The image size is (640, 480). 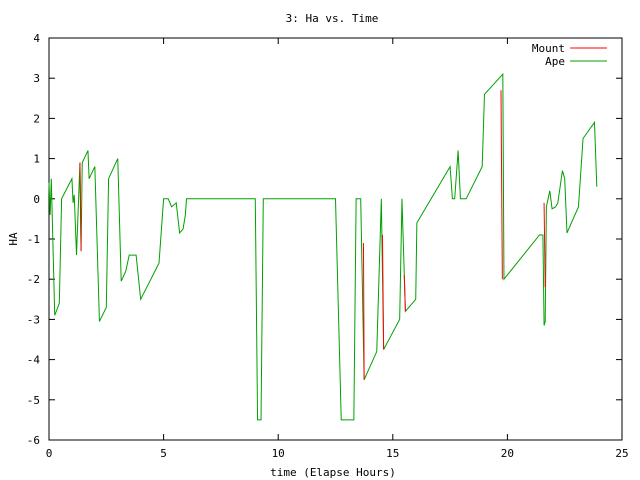 What do you see at coordinates (36, 38) in the screenshot?
I see `y-tick-label: 4` at bounding box center [36, 38].